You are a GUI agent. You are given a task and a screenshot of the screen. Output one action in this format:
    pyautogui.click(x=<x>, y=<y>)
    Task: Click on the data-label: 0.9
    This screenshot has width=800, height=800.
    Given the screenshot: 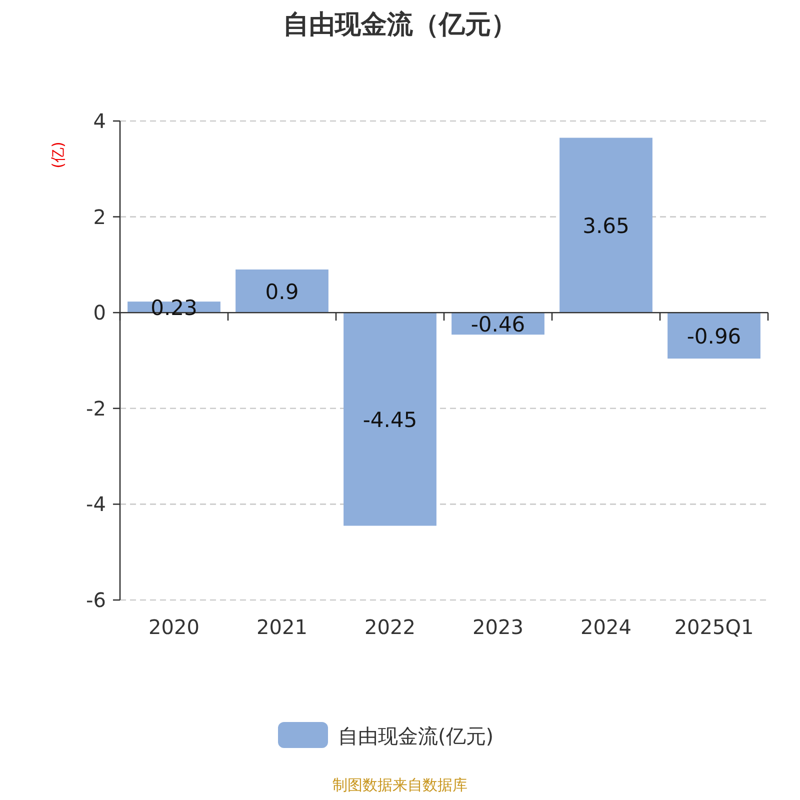 What is the action you would take?
    pyautogui.click(x=282, y=292)
    